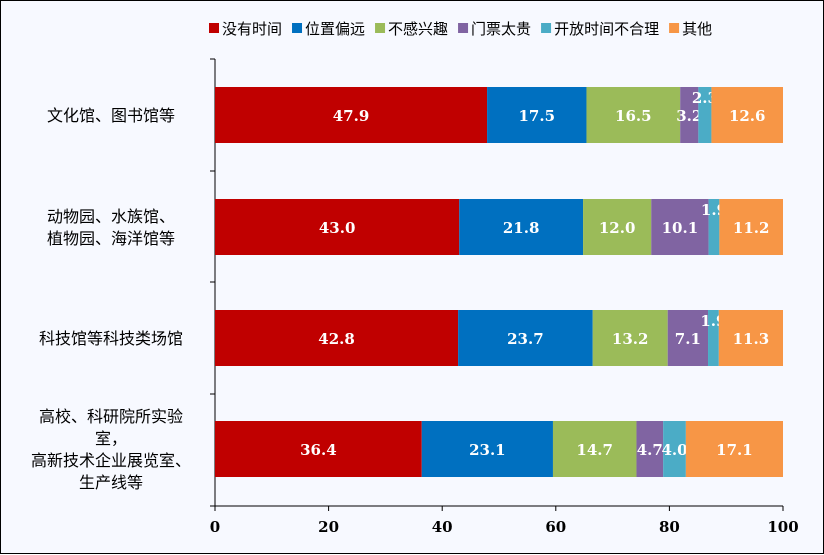  I want to click on category-label: 文化馆、图书馆等, so click(111, 115).